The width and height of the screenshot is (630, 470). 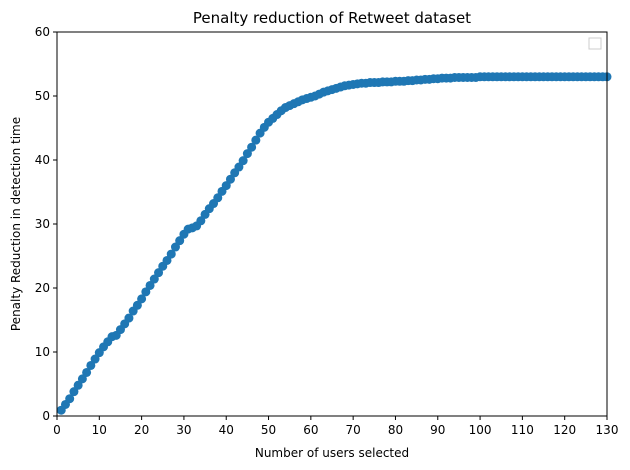 What do you see at coordinates (353, 430) in the screenshot?
I see `x-tick-label: 70` at bounding box center [353, 430].